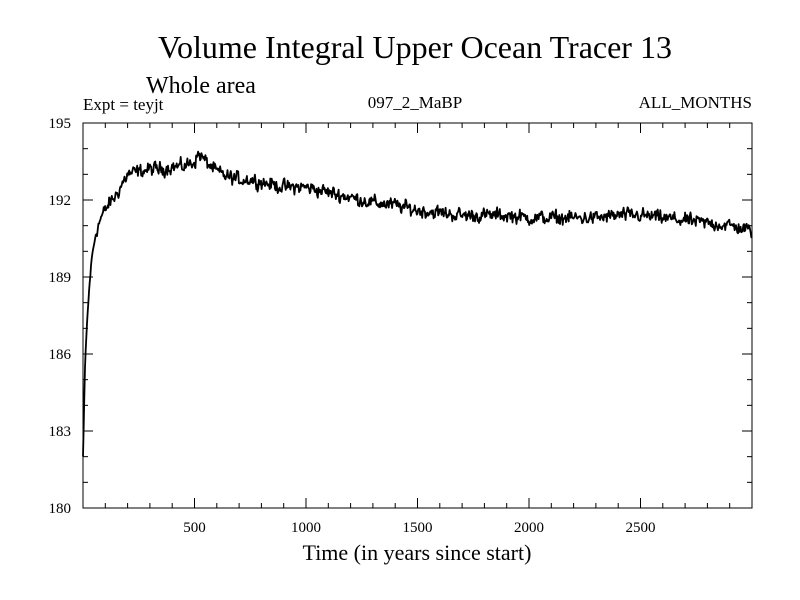 The image size is (800, 600). I want to click on annotation-experiment: Expt = teyjt, so click(123, 104).